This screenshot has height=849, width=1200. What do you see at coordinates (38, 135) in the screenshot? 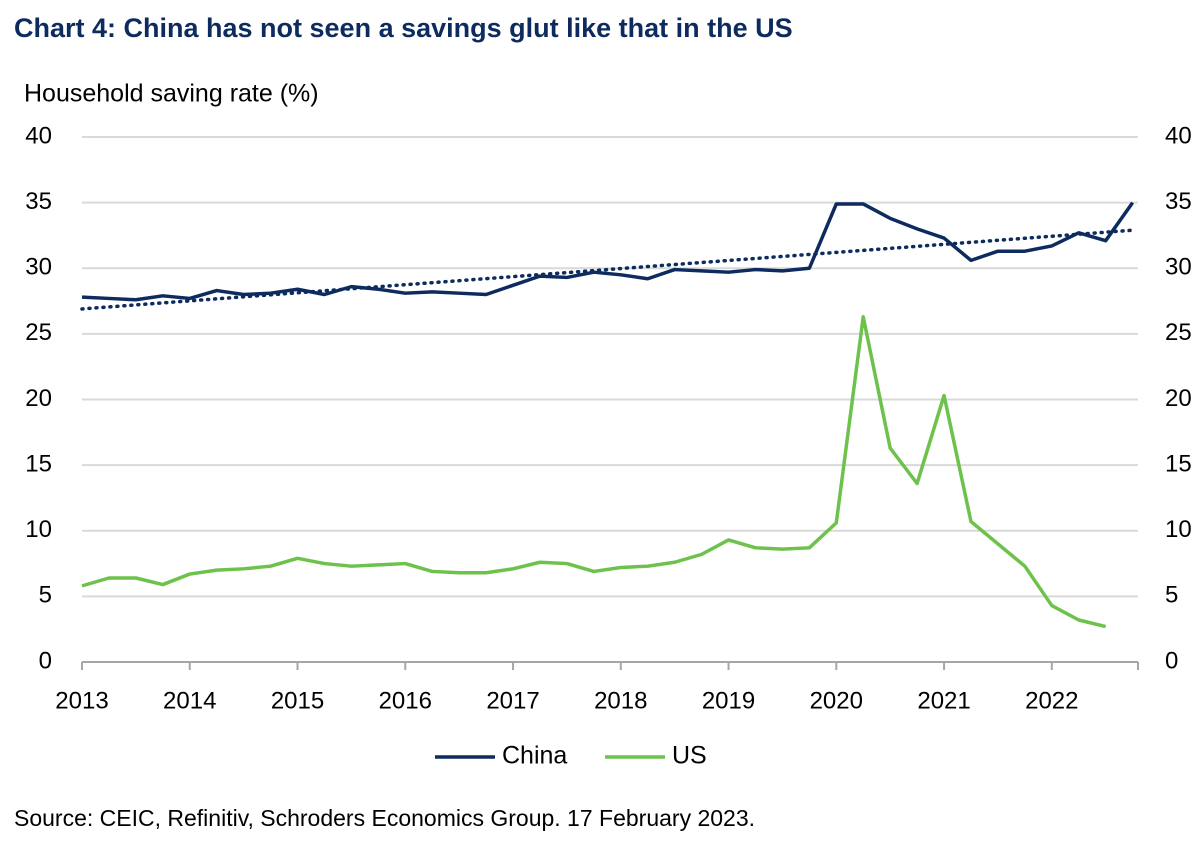
I see `y-tick-label: 40` at bounding box center [38, 135].